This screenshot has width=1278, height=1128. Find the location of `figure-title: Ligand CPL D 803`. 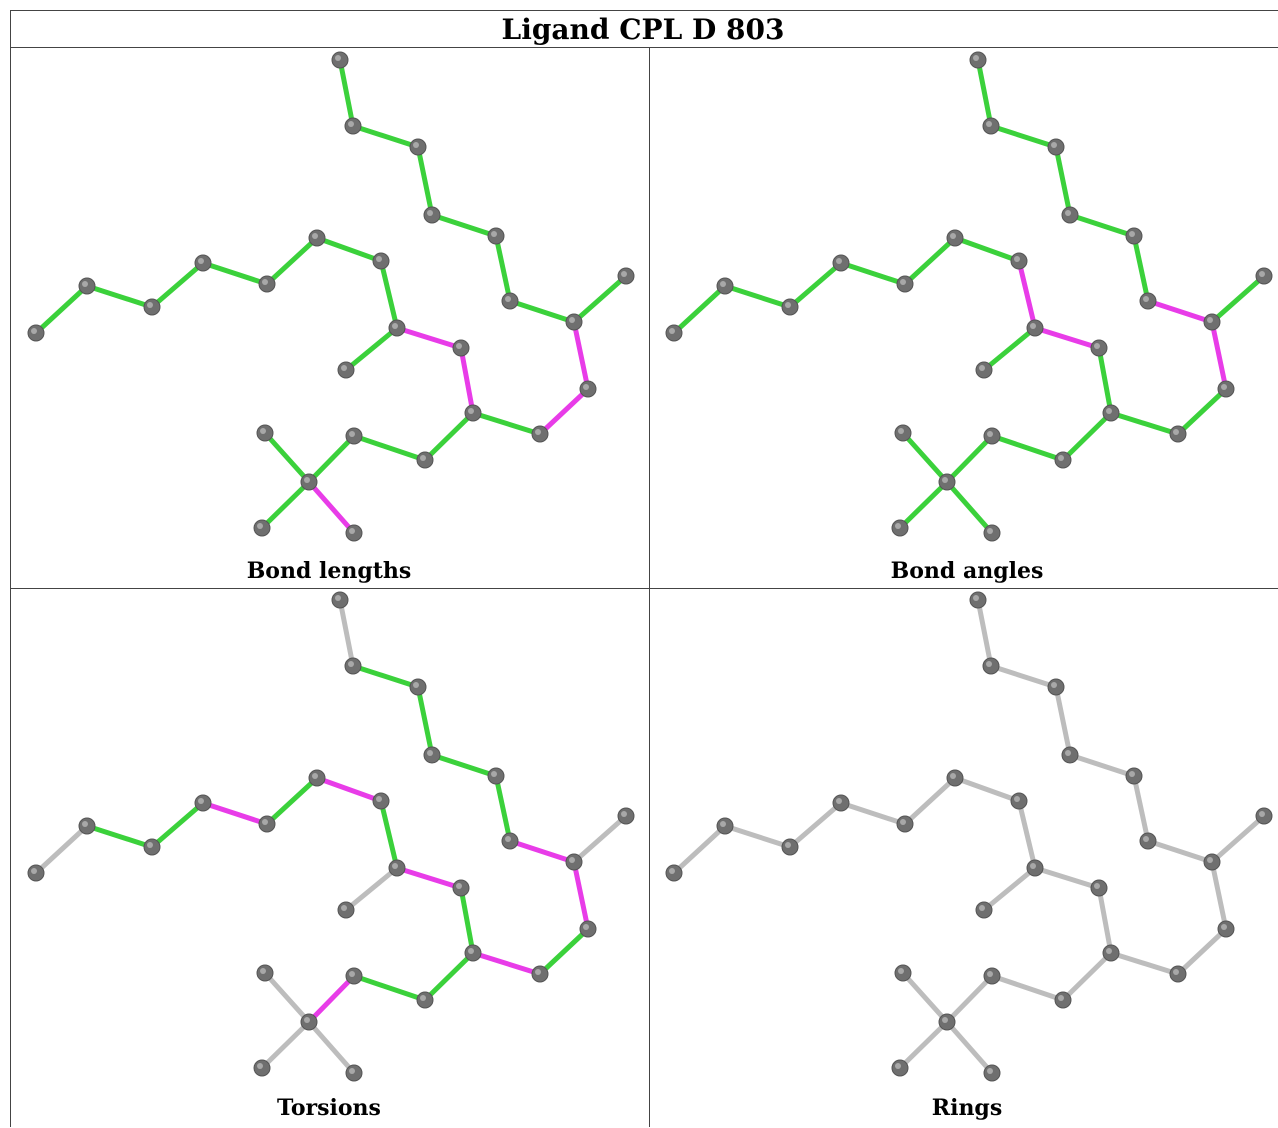

figure-title: Ligand CPL D 803 is located at coordinates (643, 29).